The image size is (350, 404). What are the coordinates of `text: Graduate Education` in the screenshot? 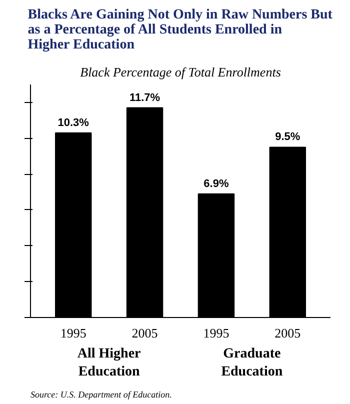 It's located at (252, 363).